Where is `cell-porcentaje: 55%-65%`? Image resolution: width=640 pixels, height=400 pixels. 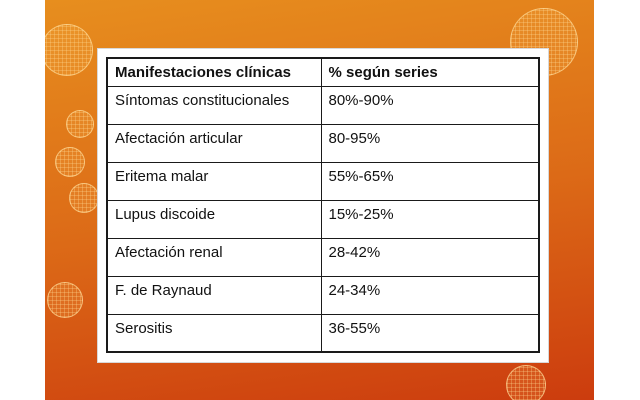 cell-porcentaje: 55%-65% is located at coordinates (430, 181).